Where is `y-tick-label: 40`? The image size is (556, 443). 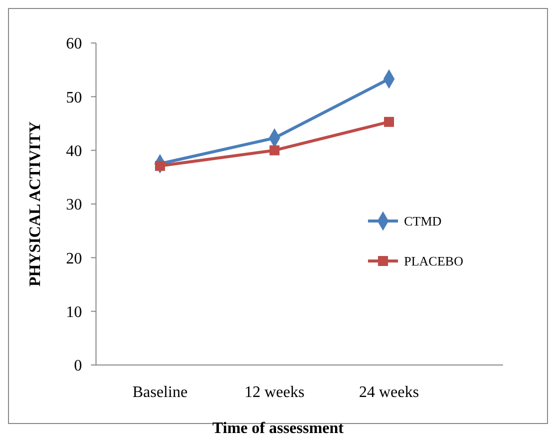
y-tick-label: 40 is located at coordinates (74, 151).